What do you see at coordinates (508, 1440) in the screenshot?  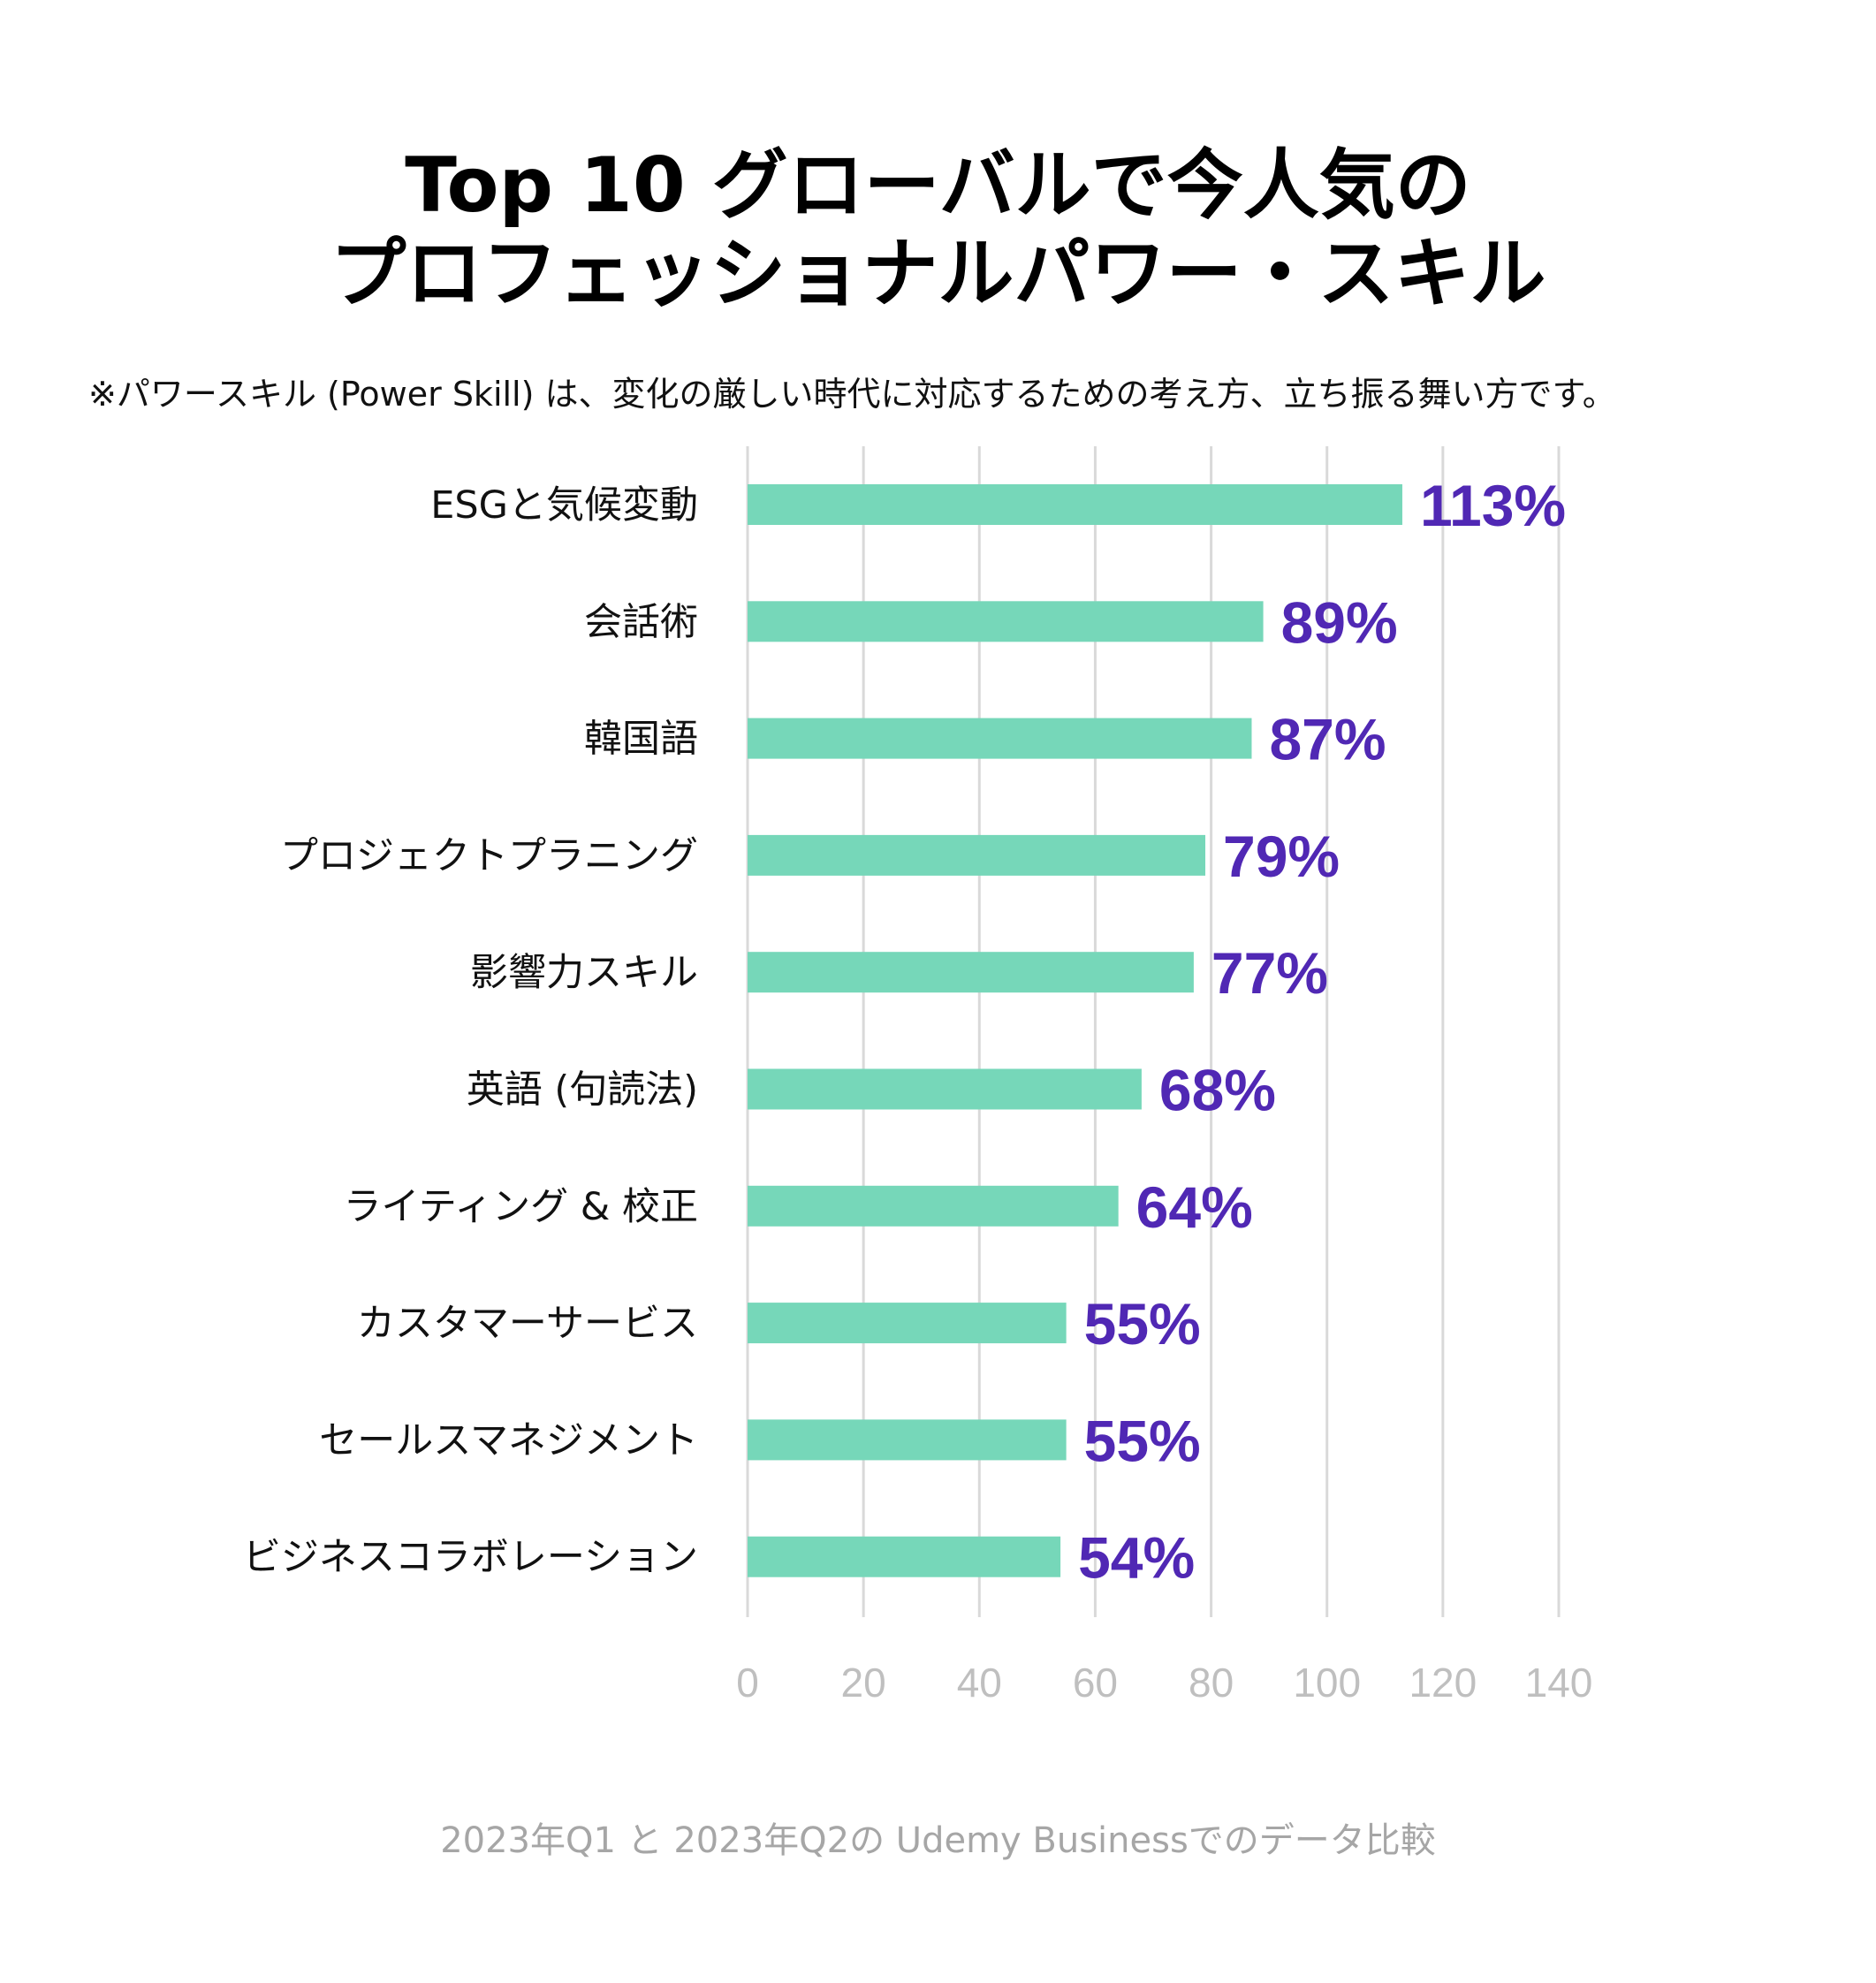 I see `category-label: セールスマネジメント` at bounding box center [508, 1440].